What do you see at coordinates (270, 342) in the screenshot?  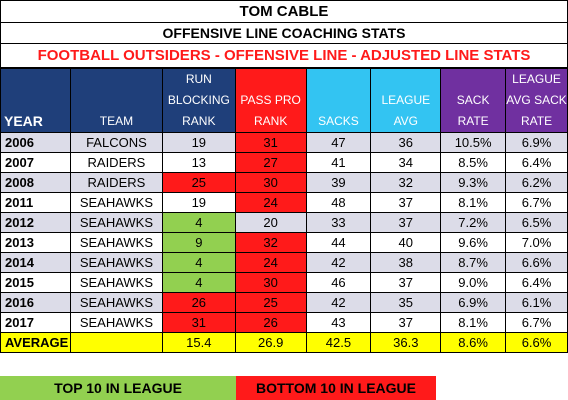 I see `average-pass-pro-rank: 26.9` at bounding box center [270, 342].